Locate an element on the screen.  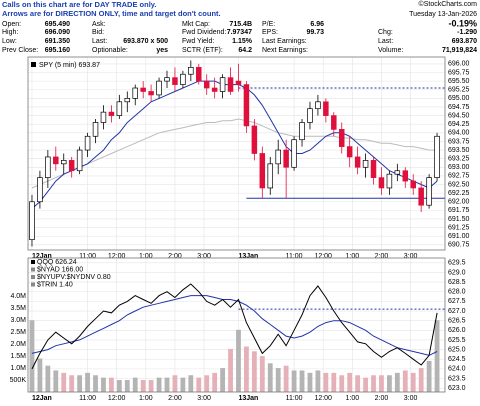
quote-label: Last: is located at coordinates (385, 41).